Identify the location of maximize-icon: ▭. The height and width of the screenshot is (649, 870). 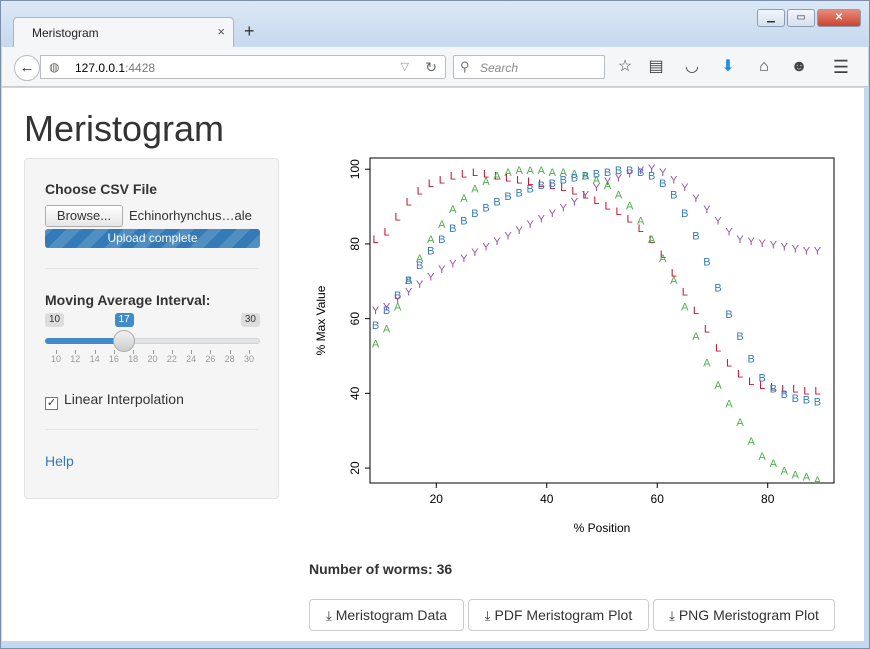
(801, 18).